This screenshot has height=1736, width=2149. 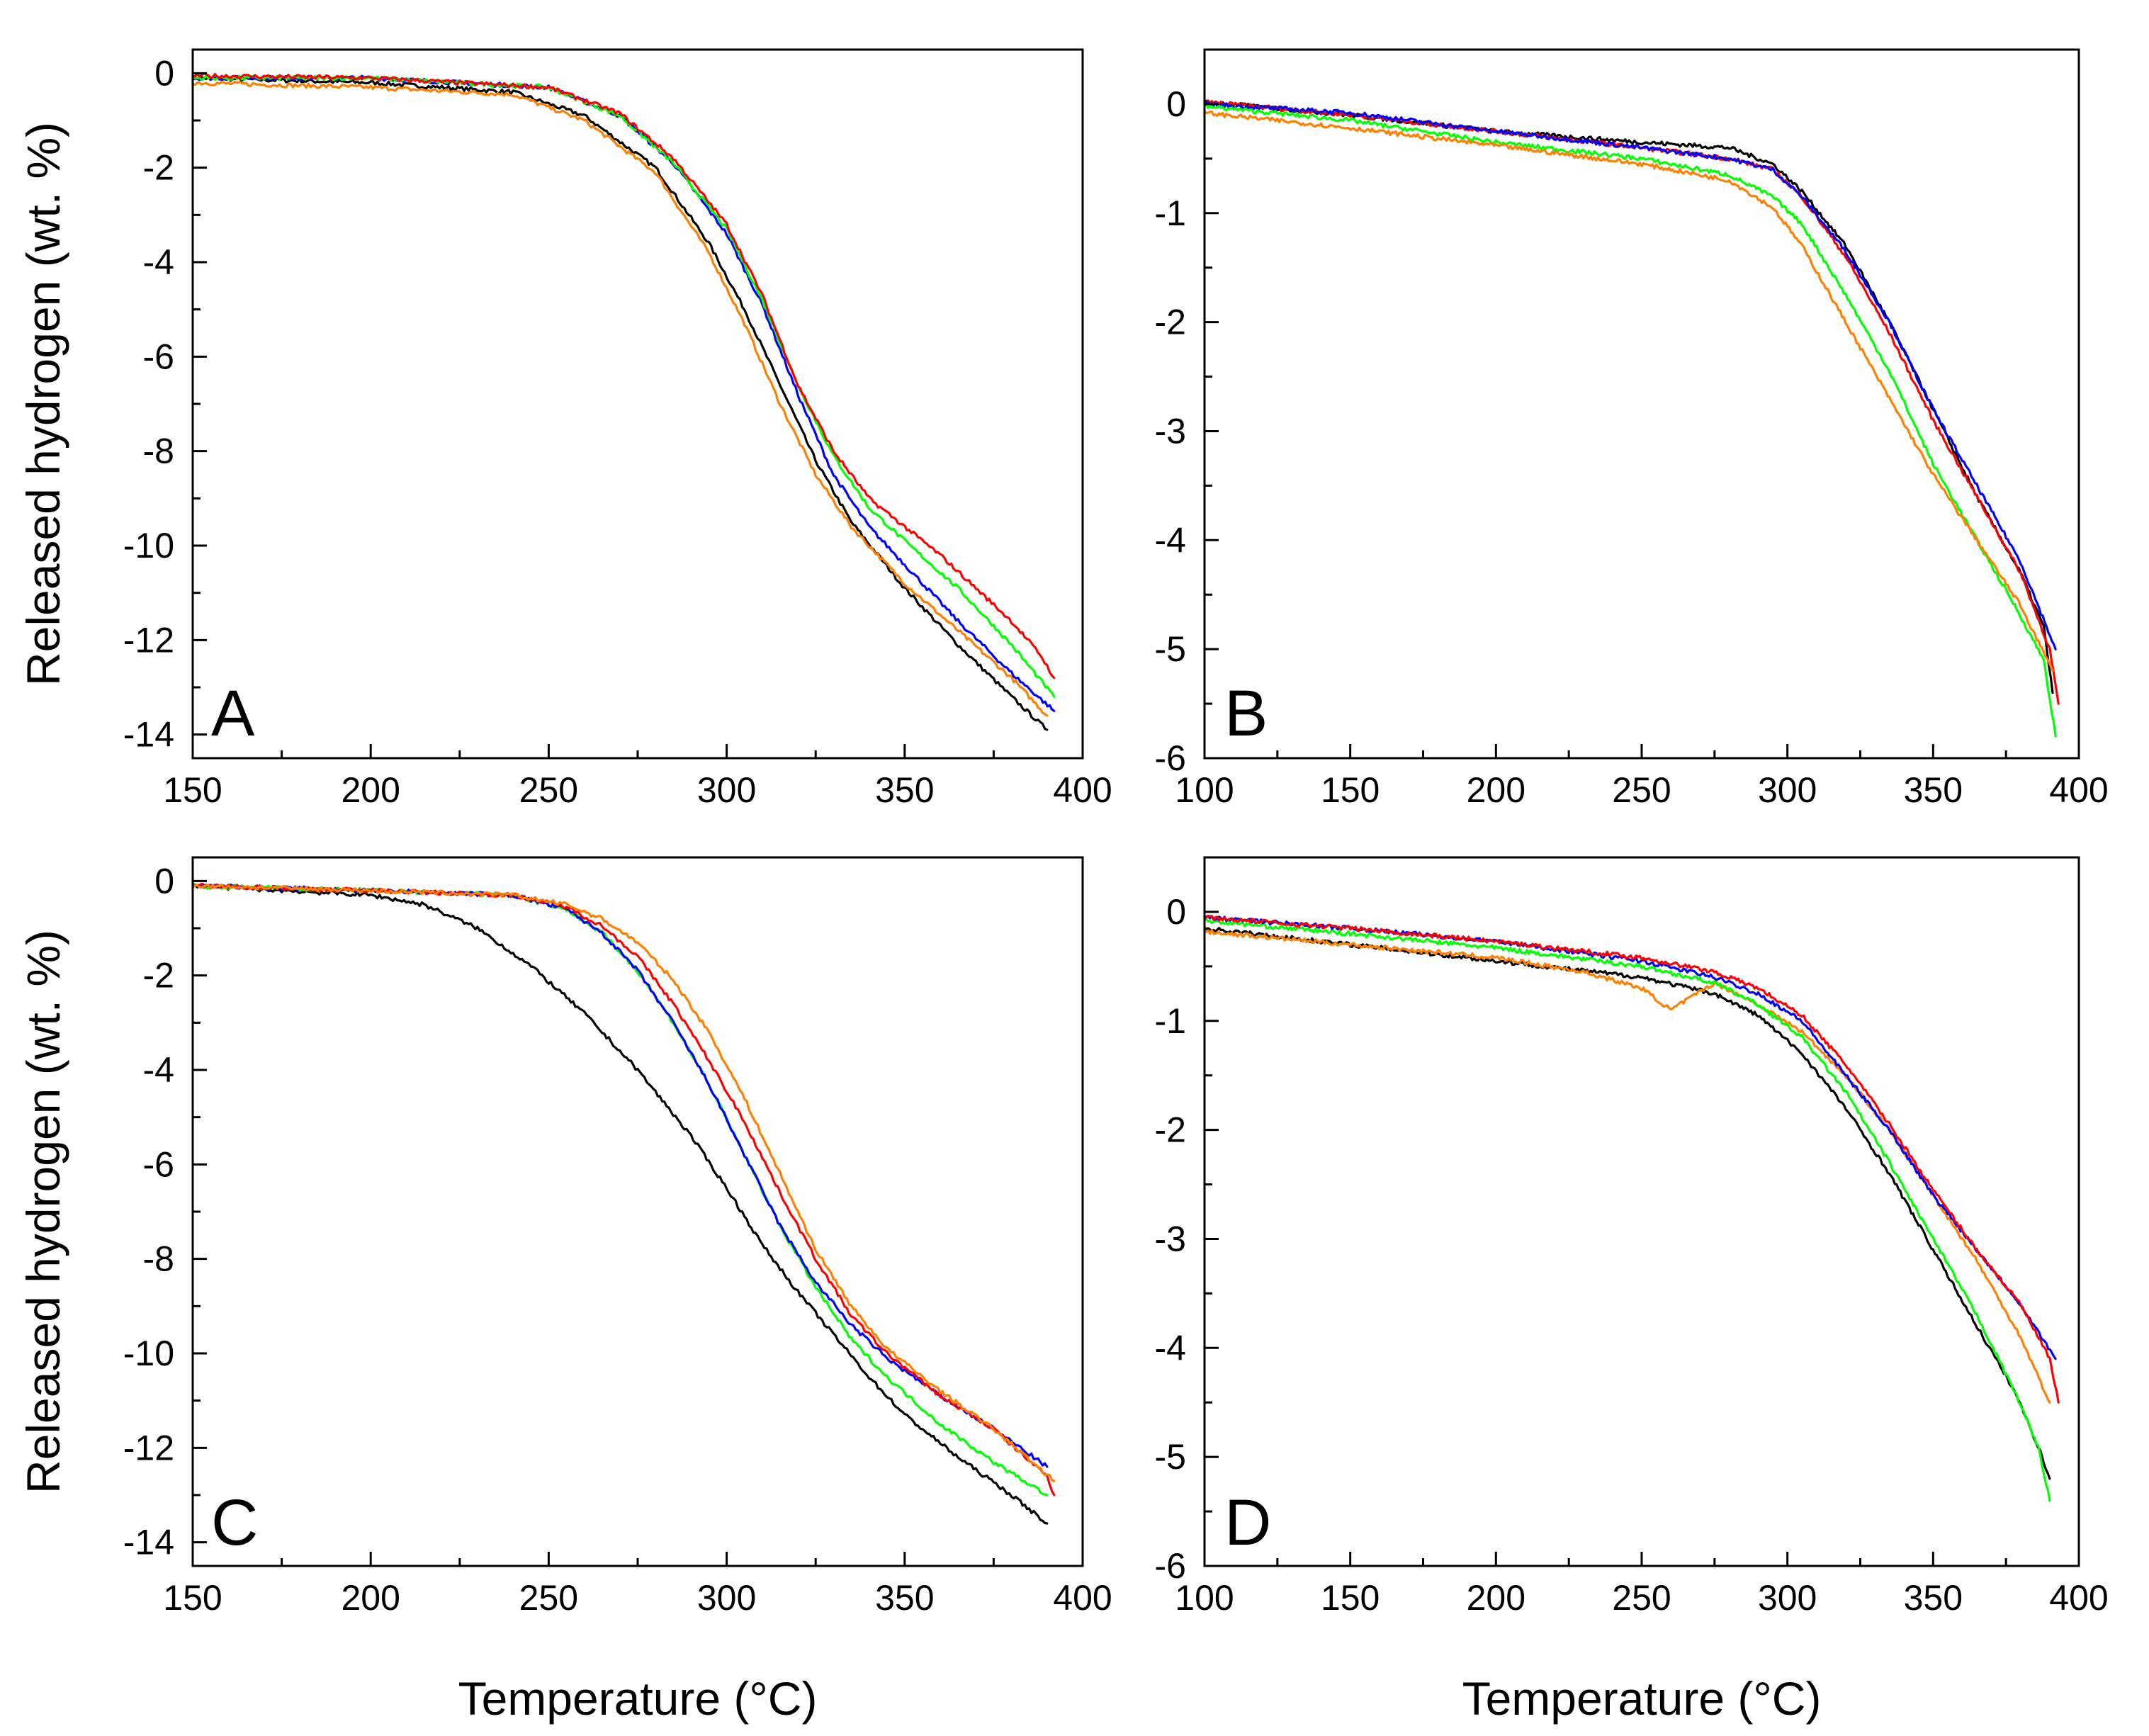 What do you see at coordinates (164, 881) in the screenshot?
I see `panel-c-y-tick-label: 0` at bounding box center [164, 881].